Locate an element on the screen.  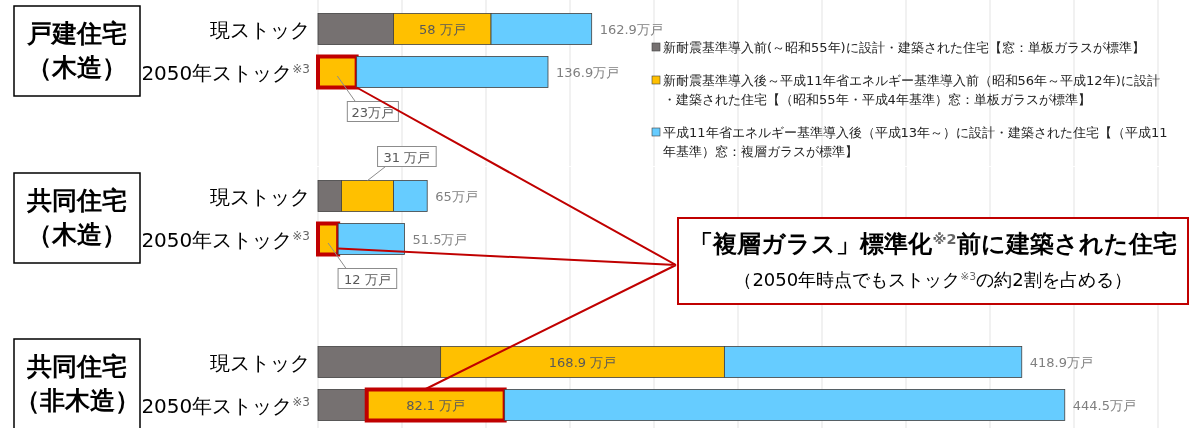
data-label: 168.9 万戸 is located at coordinates (582, 362).